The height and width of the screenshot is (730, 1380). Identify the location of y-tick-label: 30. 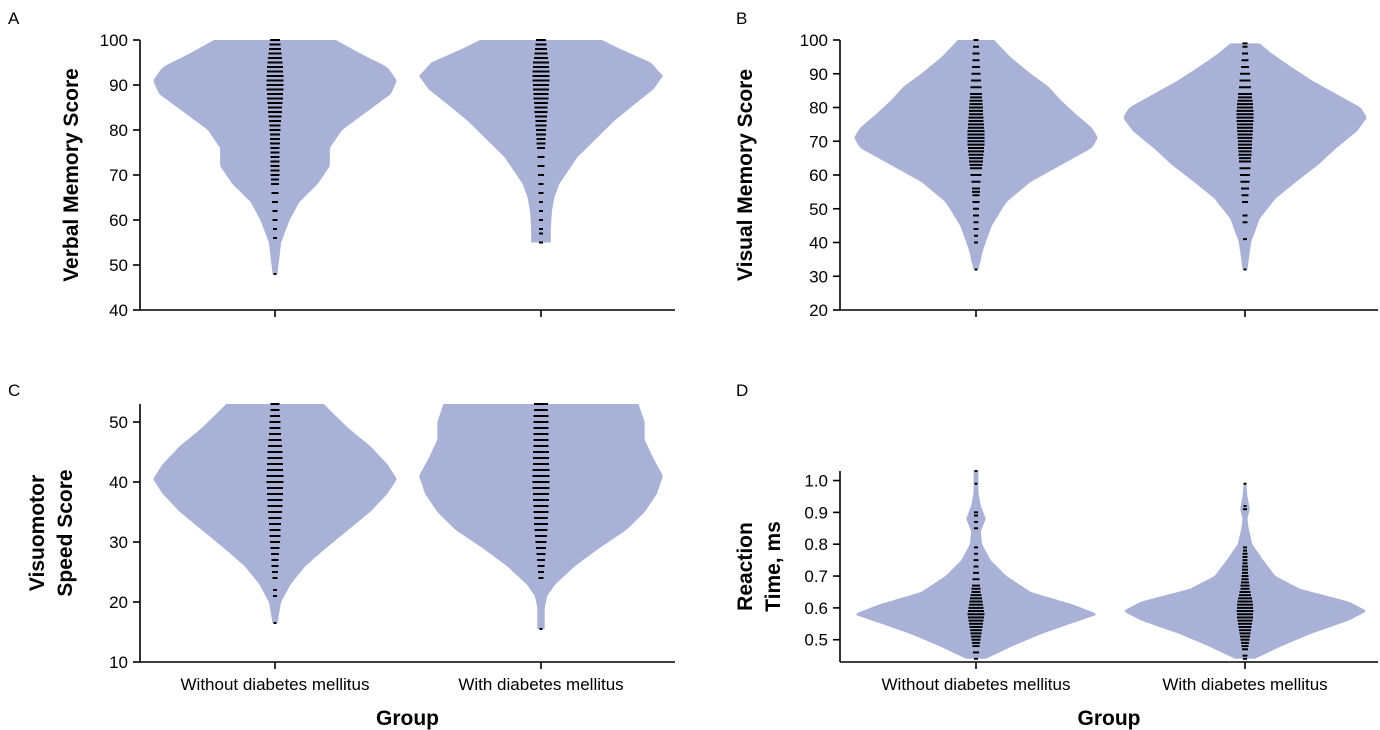
(818, 276).